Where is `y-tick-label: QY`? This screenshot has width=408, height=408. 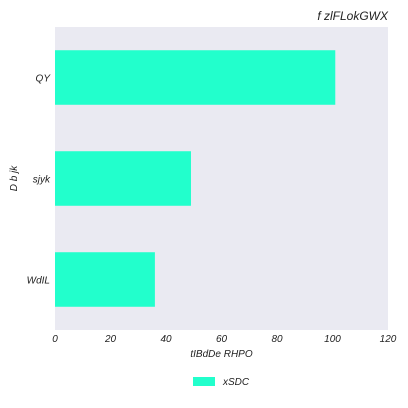 y-tick-label: QY is located at coordinates (44, 79).